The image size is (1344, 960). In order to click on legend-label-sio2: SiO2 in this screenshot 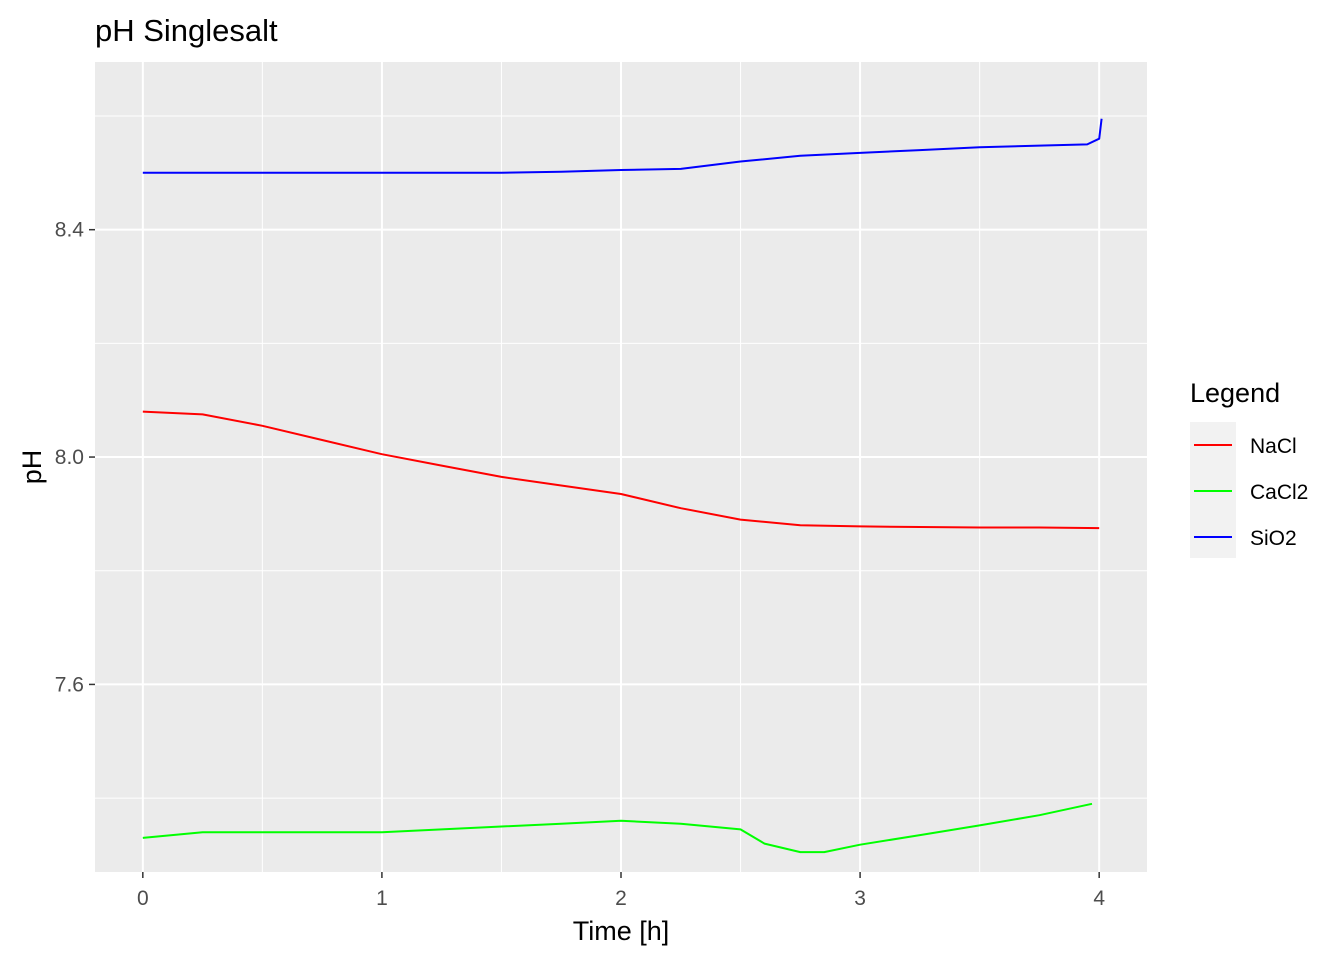, I will do `click(1273, 538)`.